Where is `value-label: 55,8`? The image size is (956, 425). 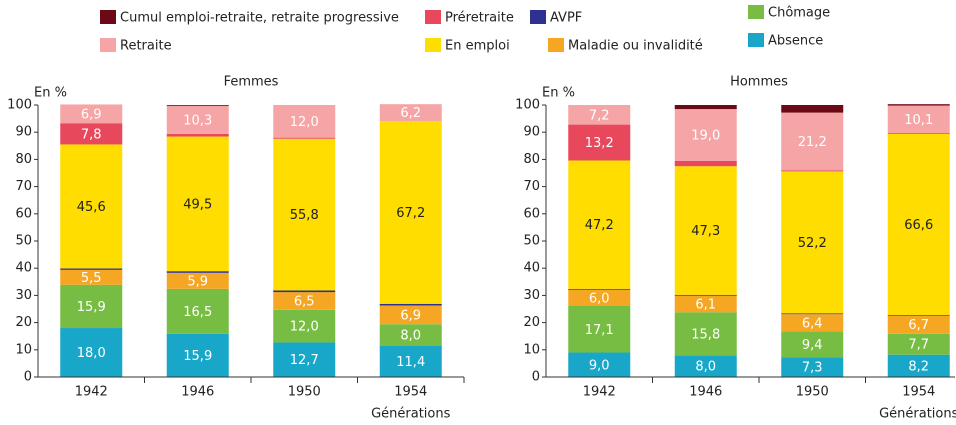
value-label: 55,8 is located at coordinates (304, 215).